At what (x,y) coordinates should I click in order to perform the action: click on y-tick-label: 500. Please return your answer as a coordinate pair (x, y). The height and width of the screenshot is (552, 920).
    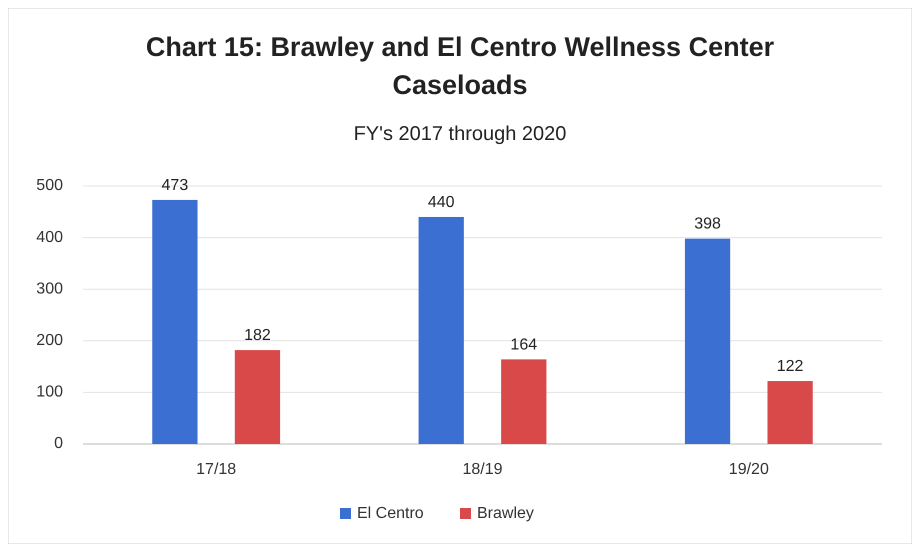
    Looking at the image, I should click on (50, 185).